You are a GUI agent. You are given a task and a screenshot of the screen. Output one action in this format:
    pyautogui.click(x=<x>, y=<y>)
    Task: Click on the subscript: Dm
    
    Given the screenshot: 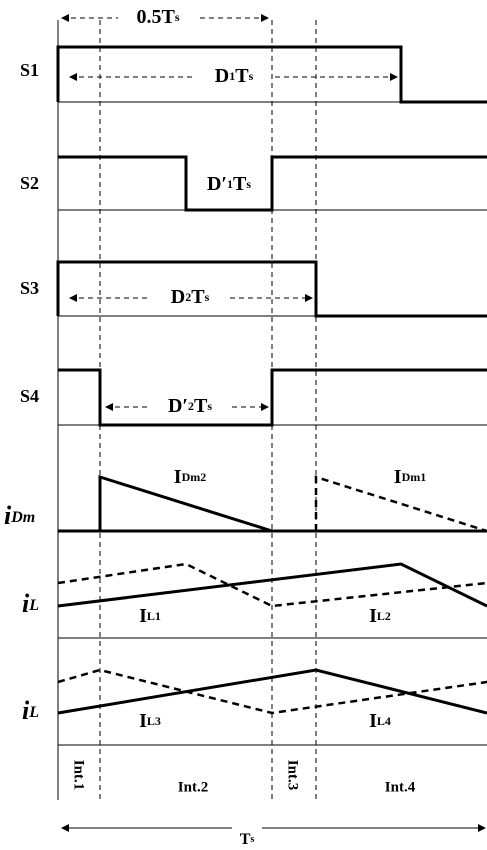 What is the action you would take?
    pyautogui.click(x=22, y=517)
    